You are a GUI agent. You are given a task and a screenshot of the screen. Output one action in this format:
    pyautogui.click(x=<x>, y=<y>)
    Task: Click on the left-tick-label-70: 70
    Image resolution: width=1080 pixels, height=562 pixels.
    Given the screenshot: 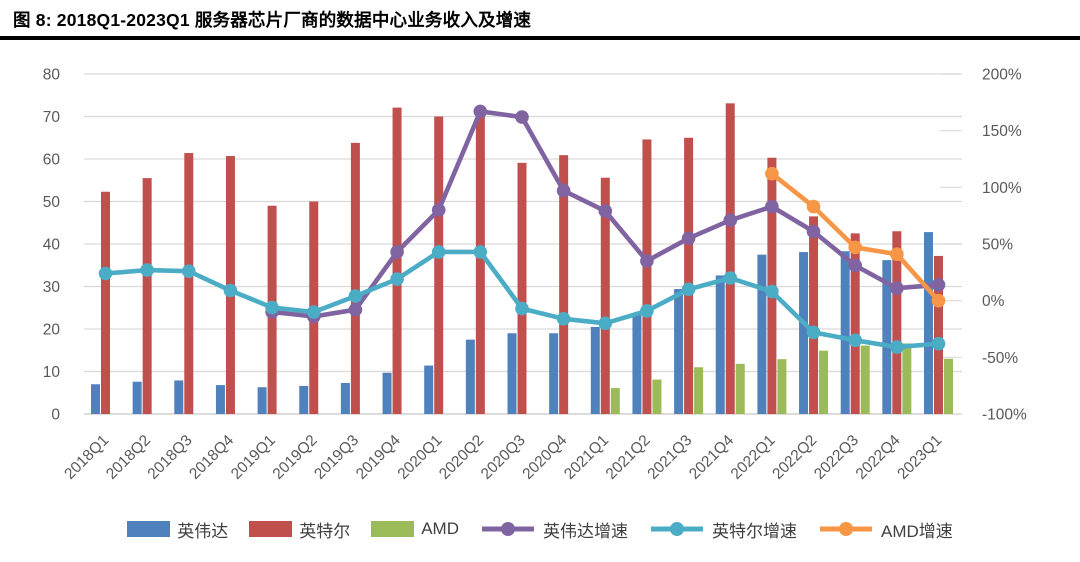 What is the action you would take?
    pyautogui.click(x=52, y=117)
    